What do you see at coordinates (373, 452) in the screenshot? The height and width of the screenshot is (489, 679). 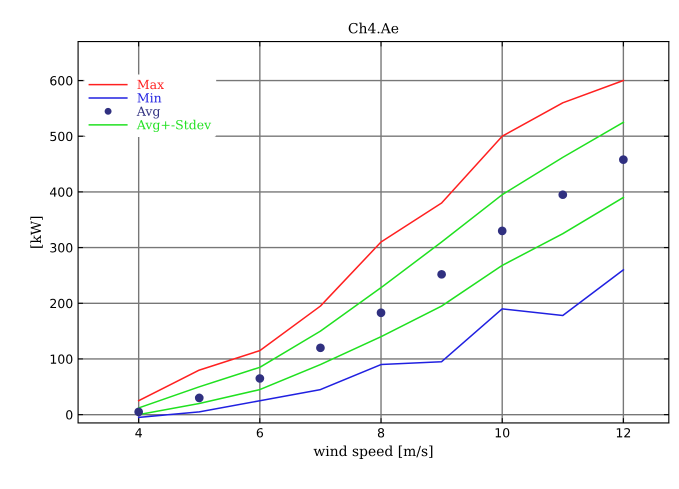 I see `x-axis-title: wind speed [m/s]` at bounding box center [373, 452].